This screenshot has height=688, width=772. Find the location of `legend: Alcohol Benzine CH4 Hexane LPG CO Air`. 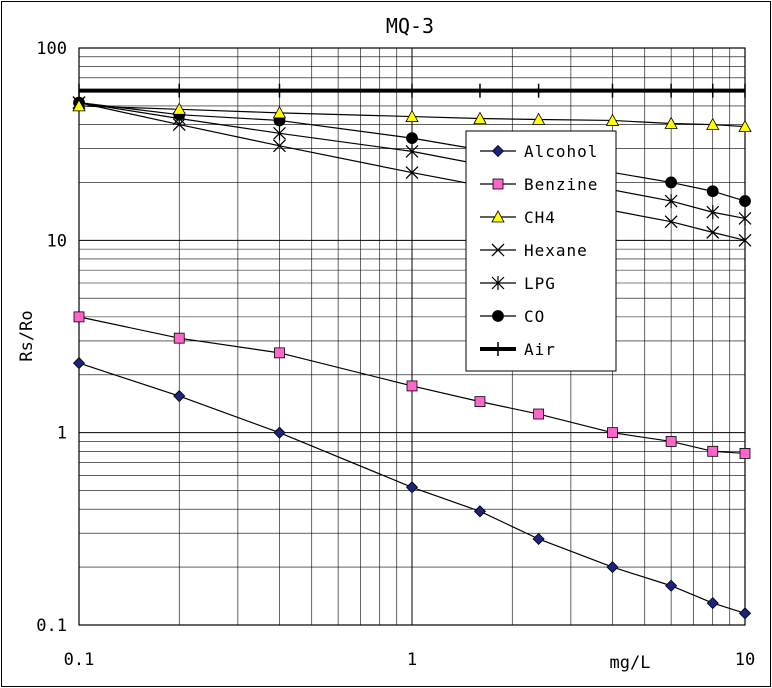

legend: Alcohol Benzine CH4 Hexane LPG CO Air is located at coordinates (541, 251).